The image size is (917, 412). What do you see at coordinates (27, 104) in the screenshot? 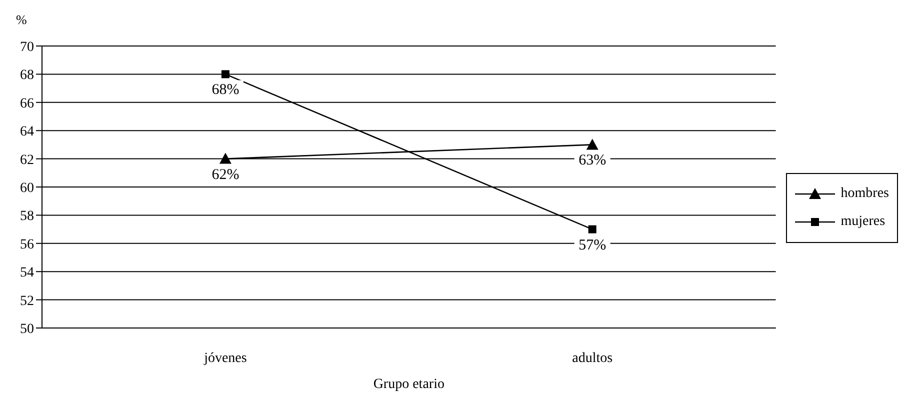
I see `y-tick-label: 66` at bounding box center [27, 104].